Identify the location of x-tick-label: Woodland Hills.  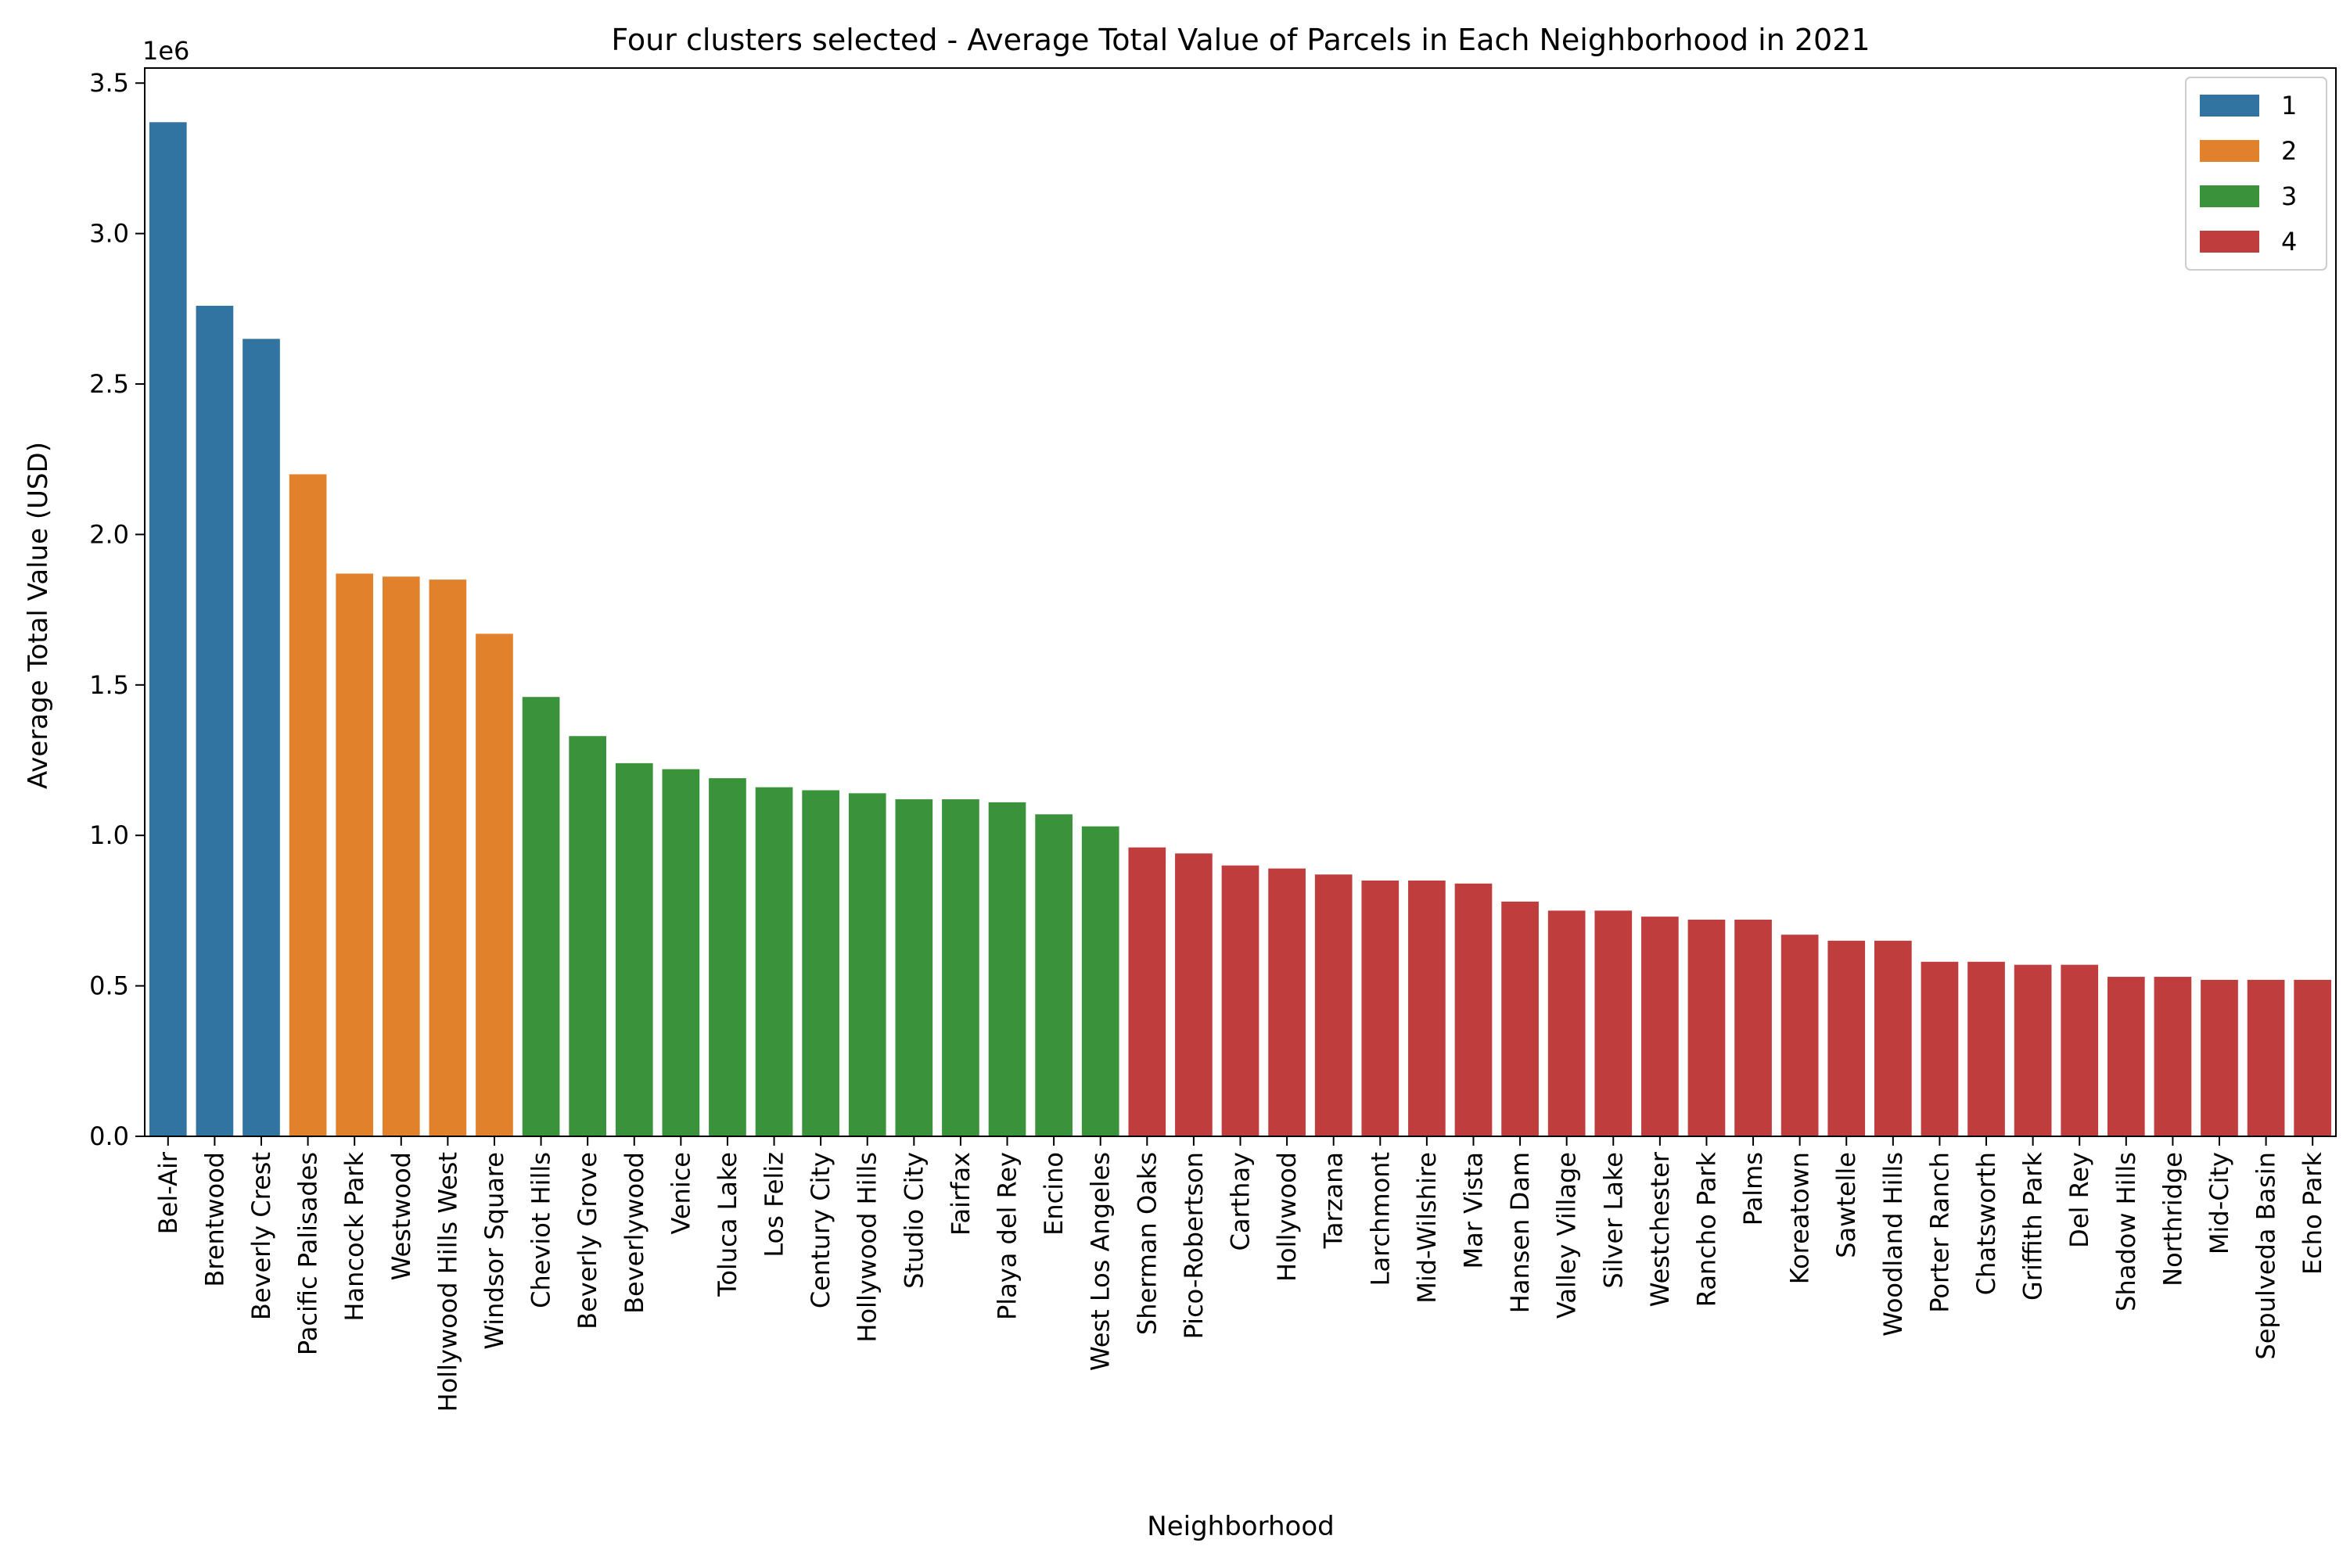
(1893, 1244).